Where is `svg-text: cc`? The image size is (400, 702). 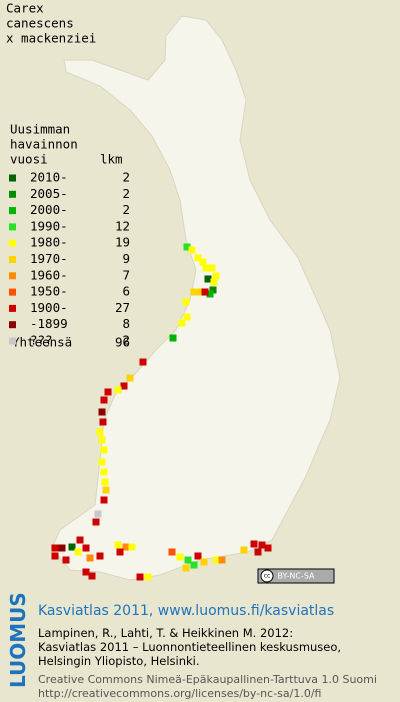
svg-text: cc is located at coordinates (267, 576).